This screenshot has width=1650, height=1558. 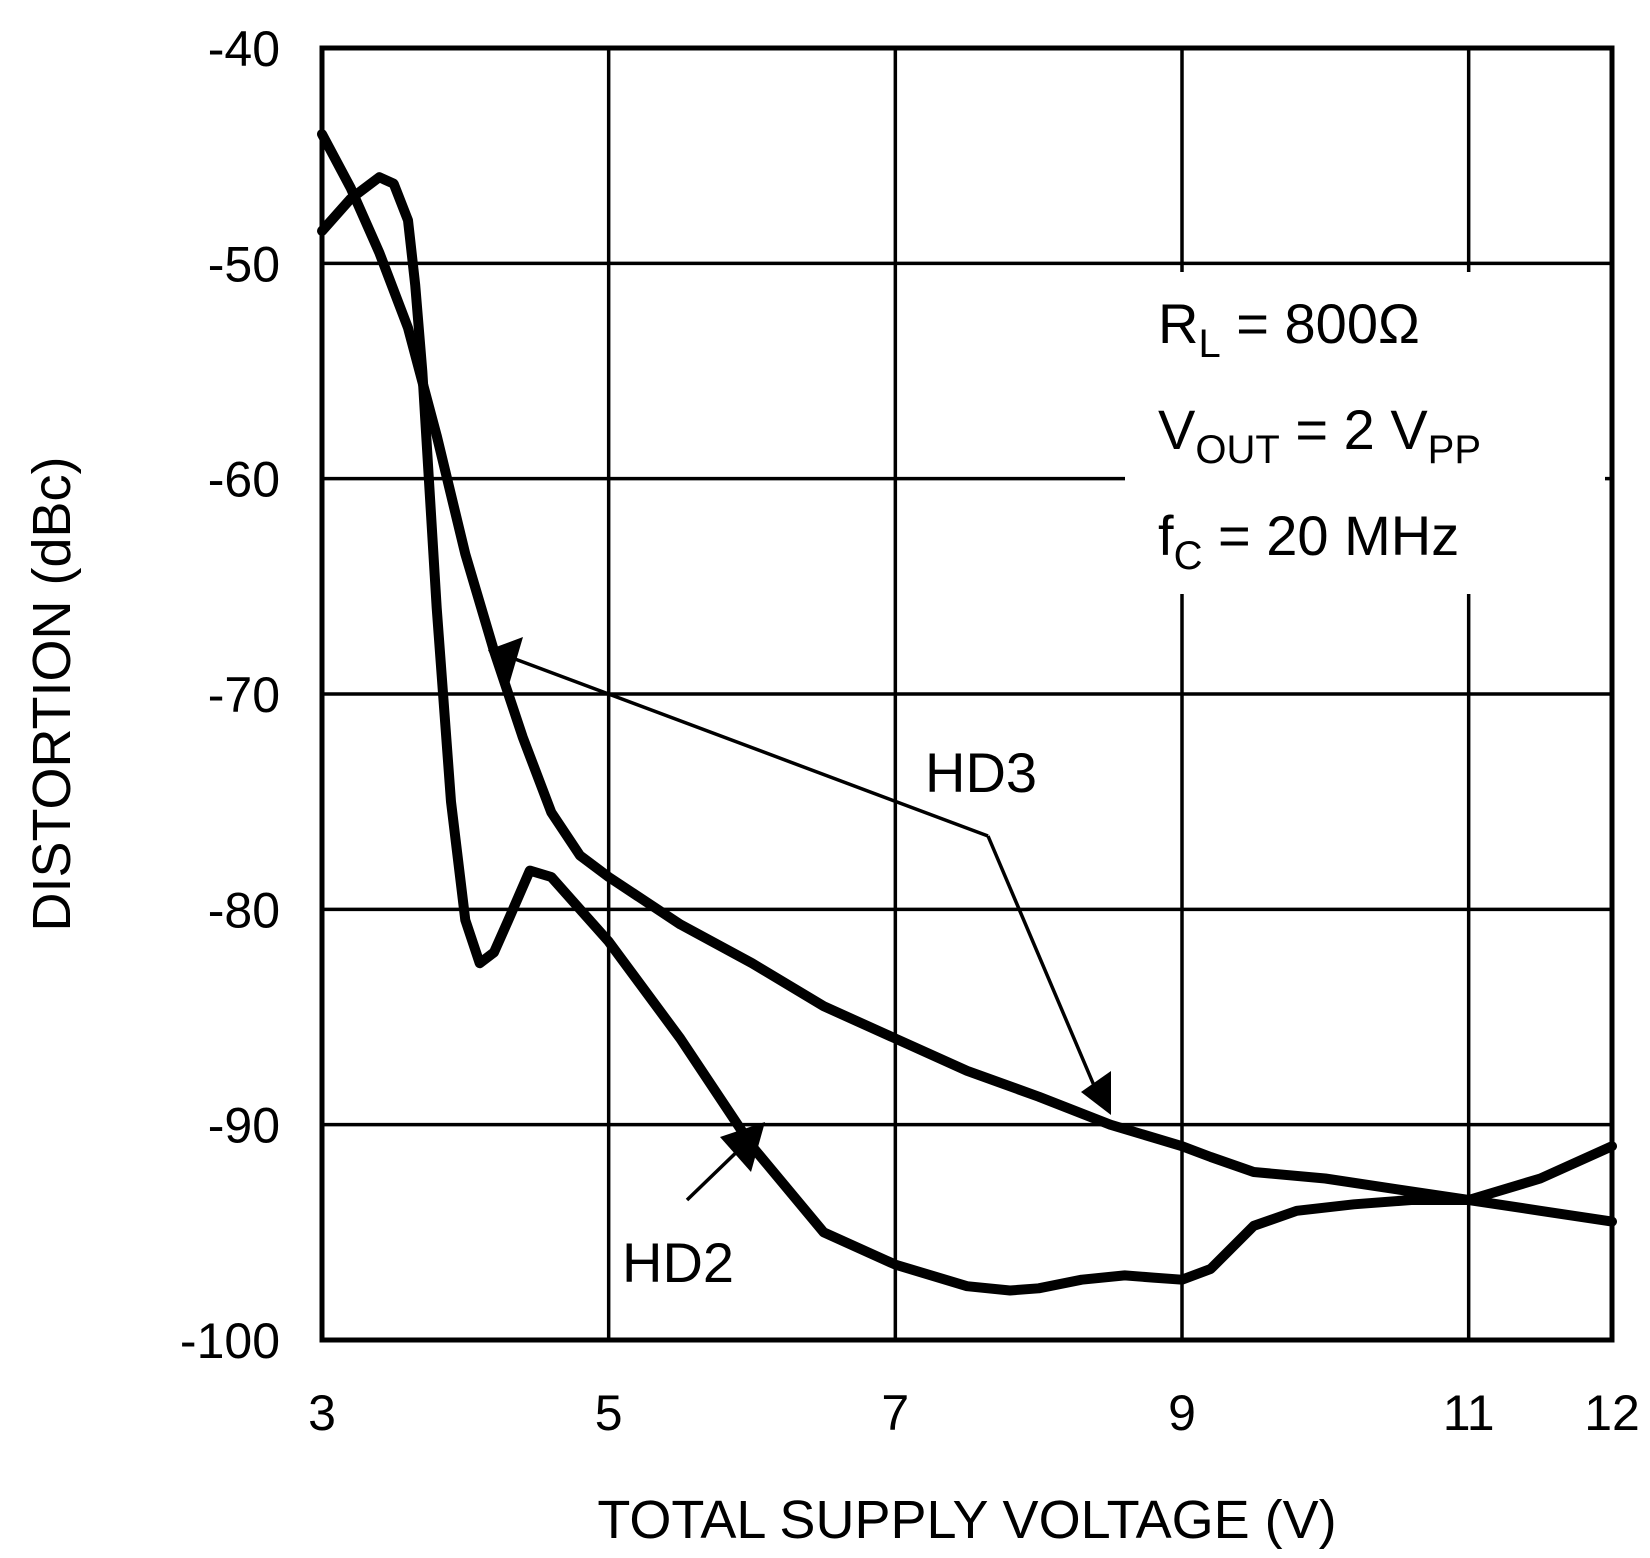 What do you see at coordinates (230, 1341) in the screenshot?
I see `y-tick-label: -100` at bounding box center [230, 1341].